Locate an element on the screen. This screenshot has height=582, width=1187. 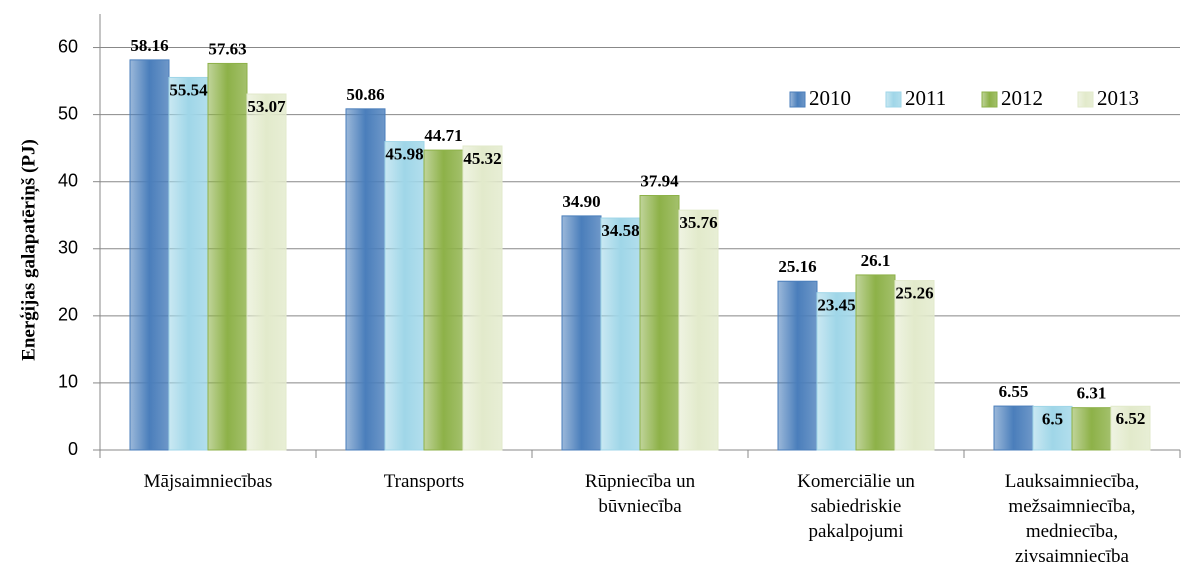
value-label: 57.63 is located at coordinates (227, 48).